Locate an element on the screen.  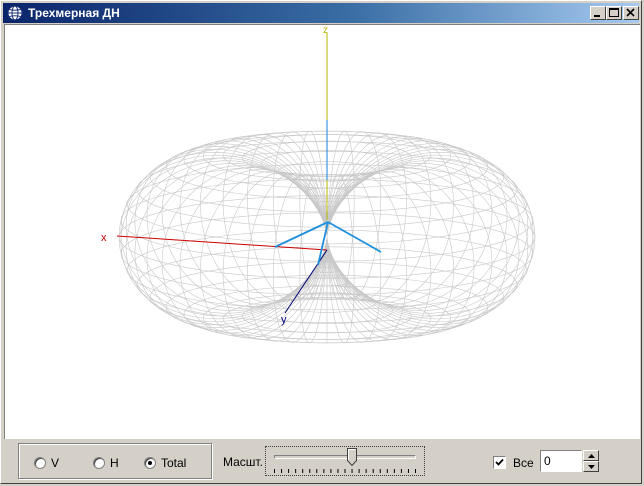
window-title: Трехмерная ДН is located at coordinates (74, 13).